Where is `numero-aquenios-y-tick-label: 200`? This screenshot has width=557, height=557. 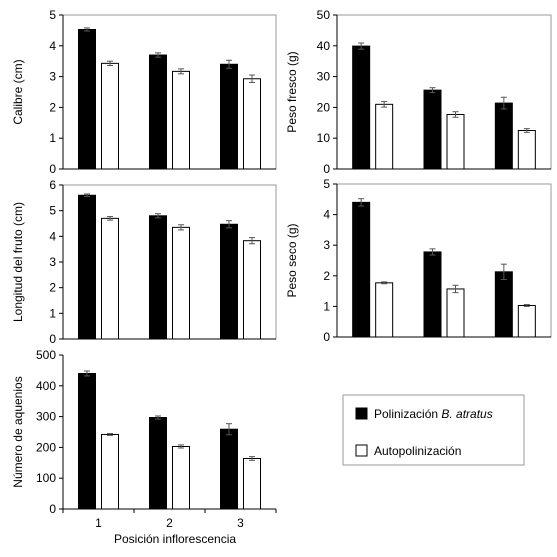
numero-aquenios-y-tick-label: 200 is located at coordinates (46, 447).